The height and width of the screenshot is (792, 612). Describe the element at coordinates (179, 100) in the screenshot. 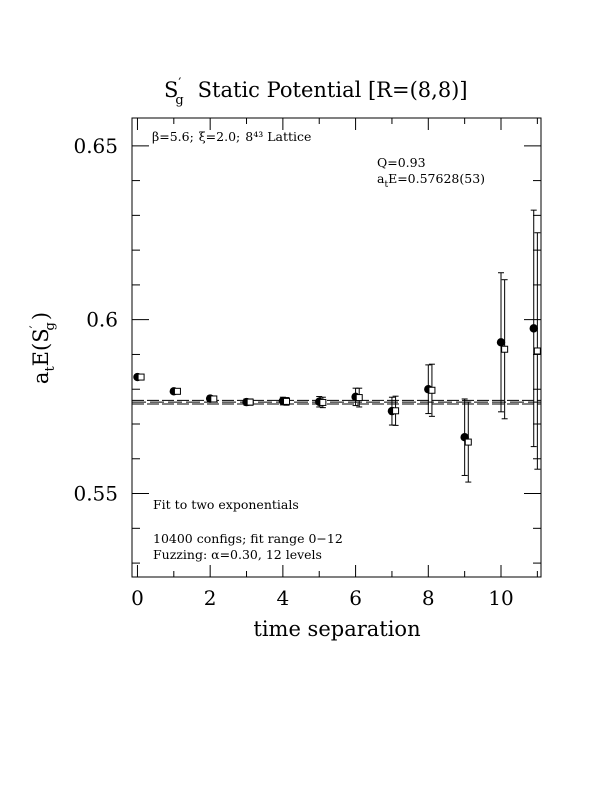

I see `title-operator-sub: g` at that location.